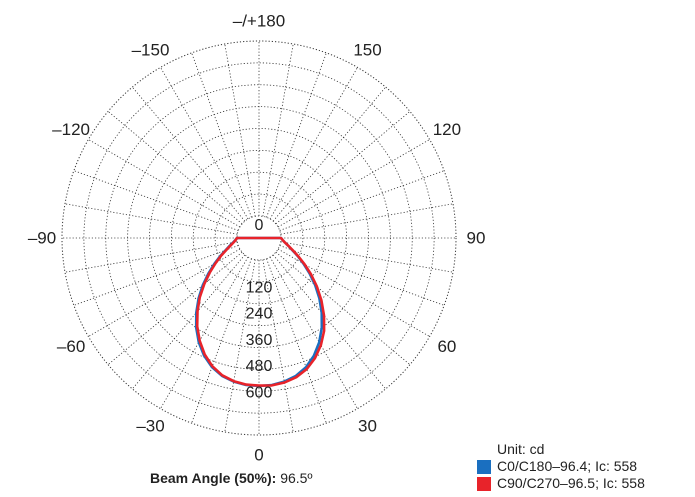 The image size is (695, 497). What do you see at coordinates (521, 449) in the screenshot?
I see `legend-unit: Unit: cd` at bounding box center [521, 449].